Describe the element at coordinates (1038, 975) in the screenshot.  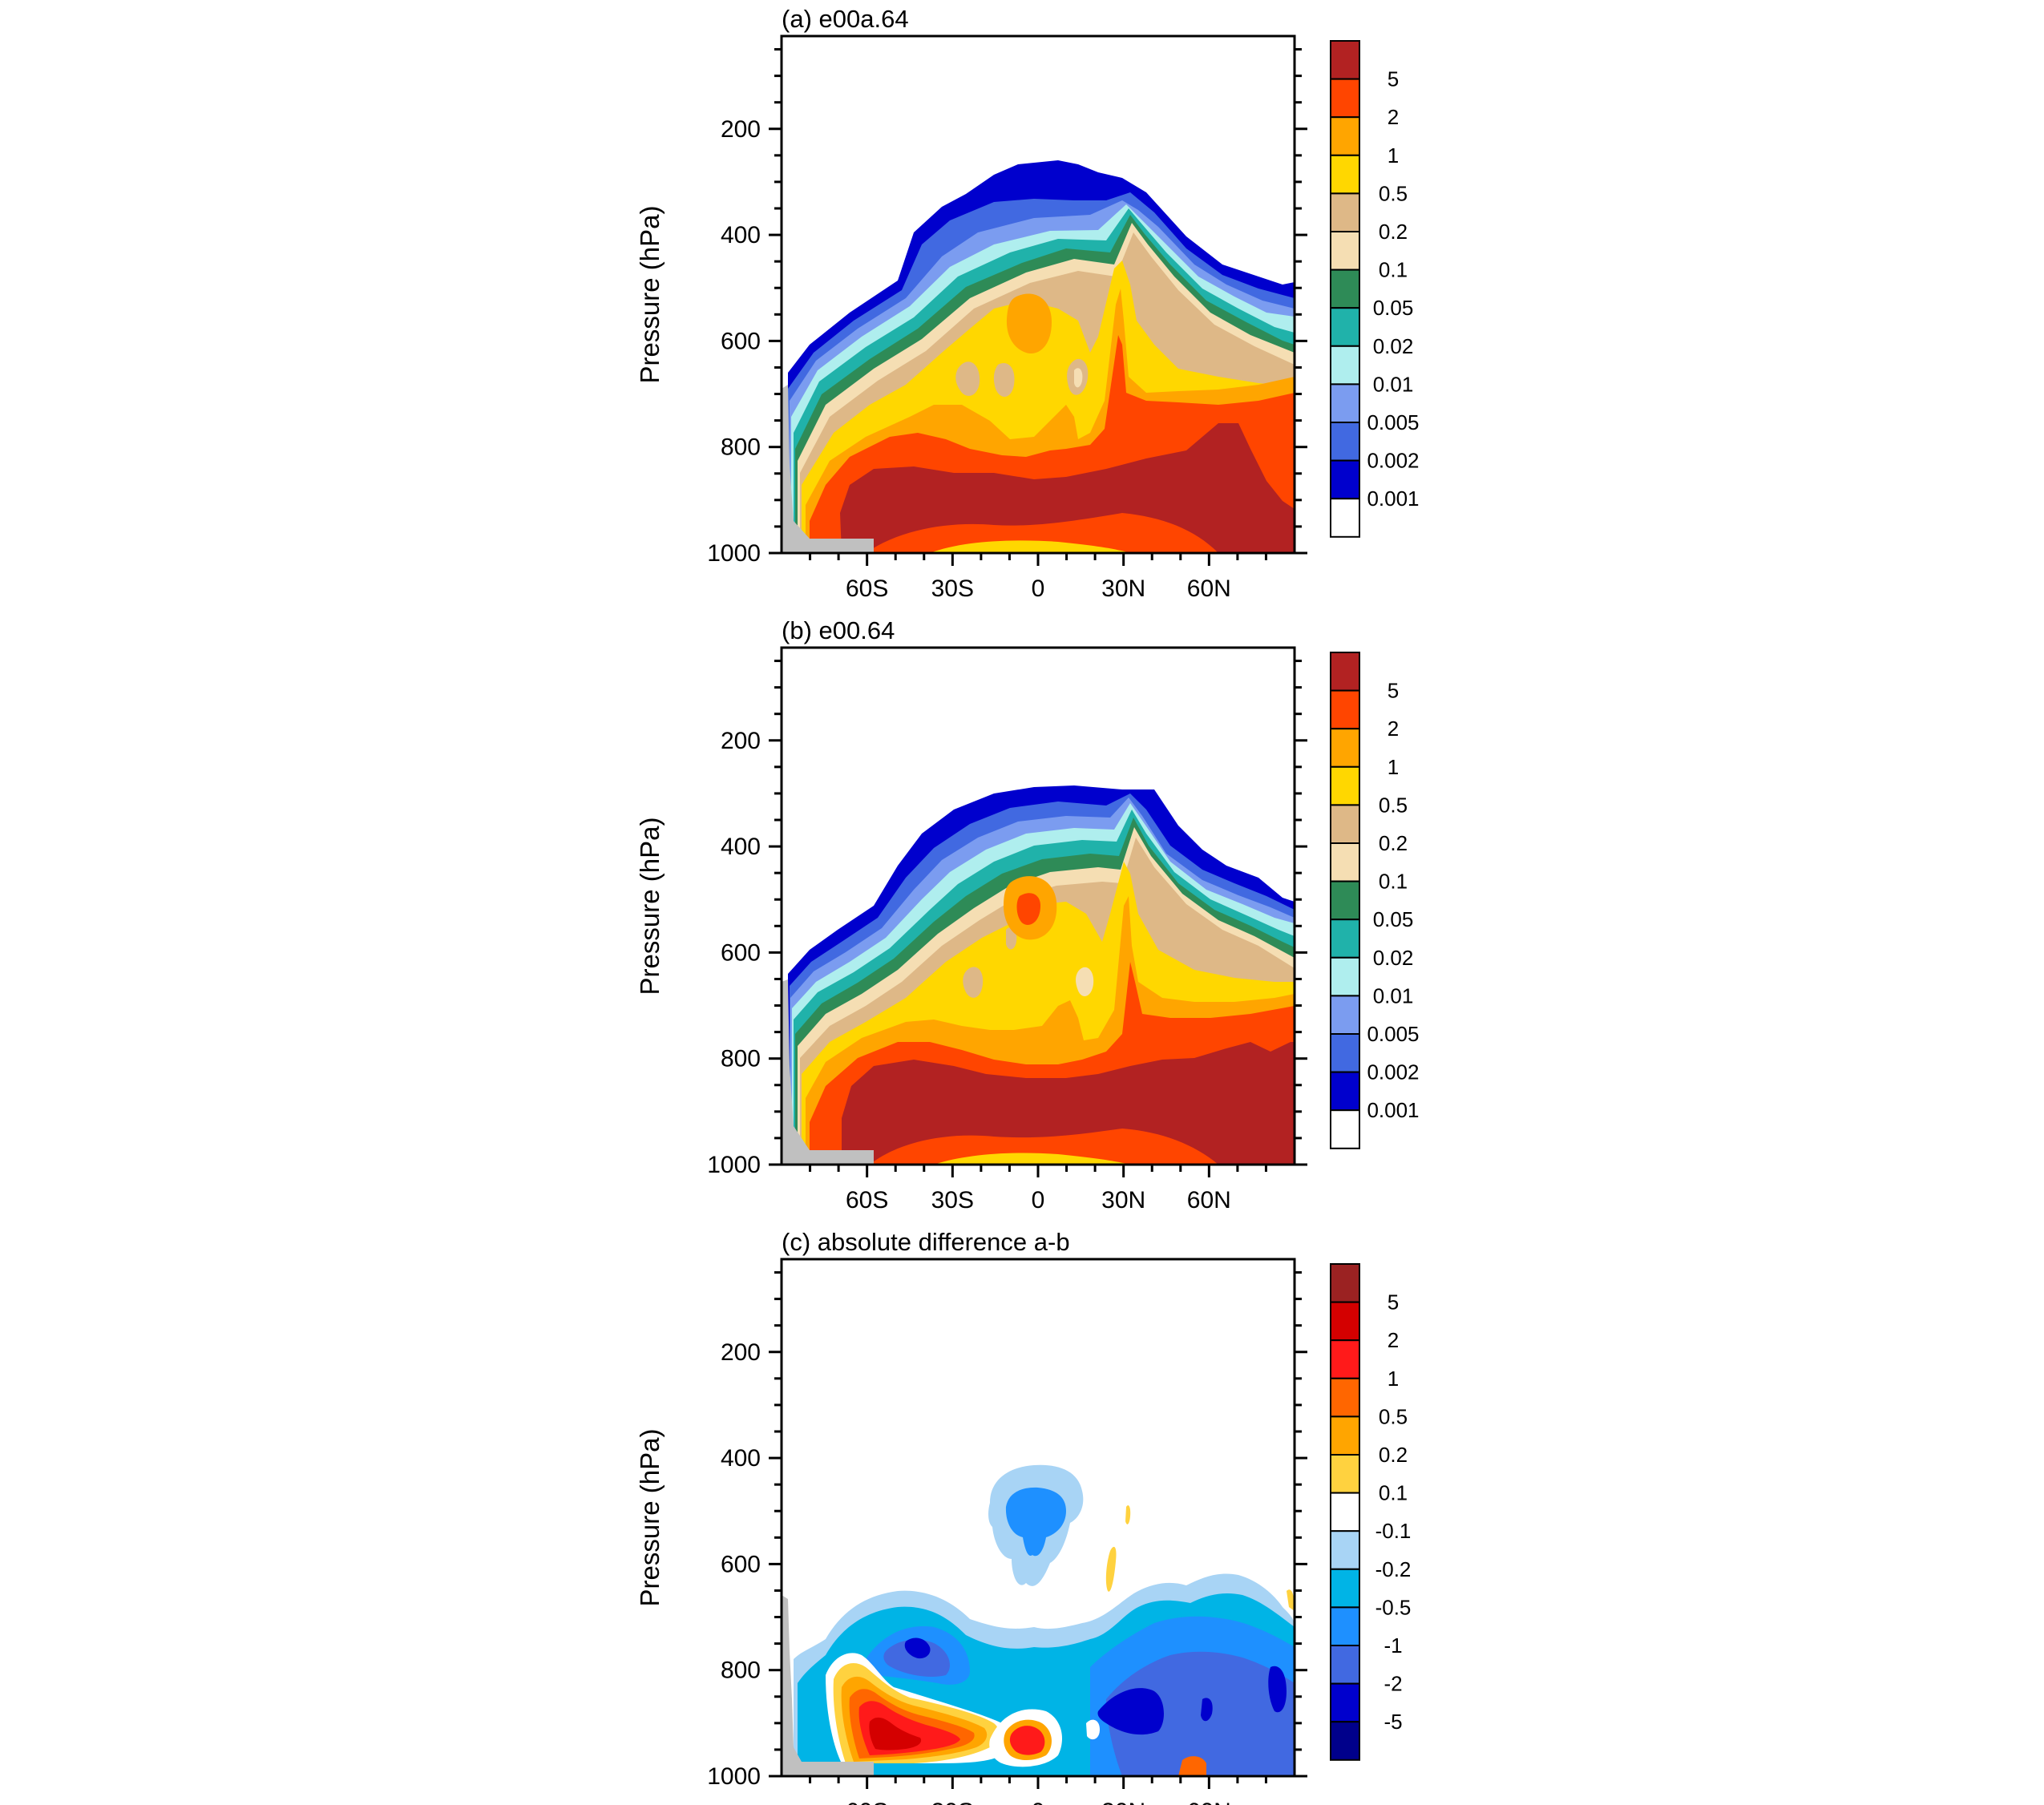
I see `panel-b-field` at that location.